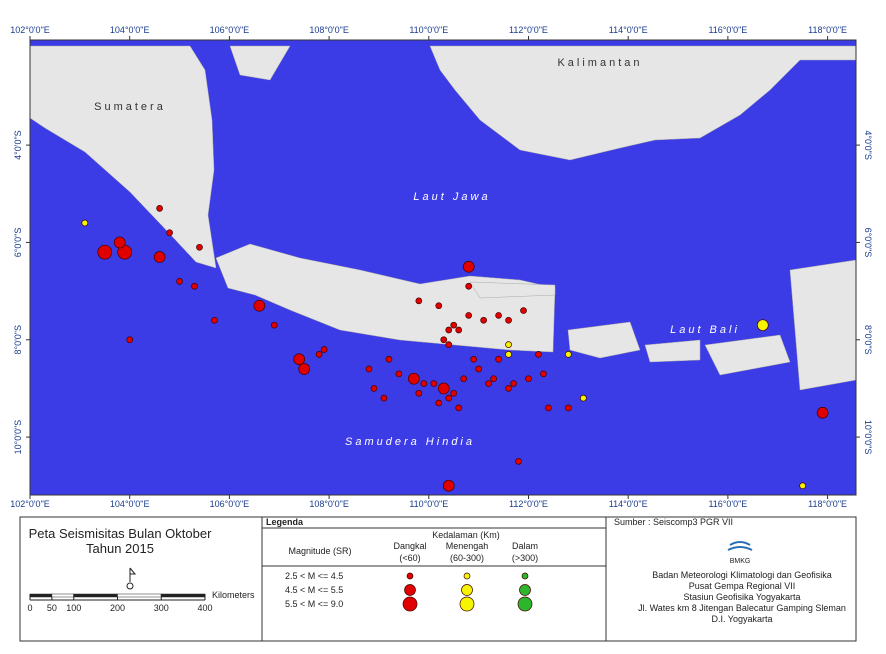 This screenshot has width=886, height=654. I want to click on title: Tahun 2015, so click(120, 548).